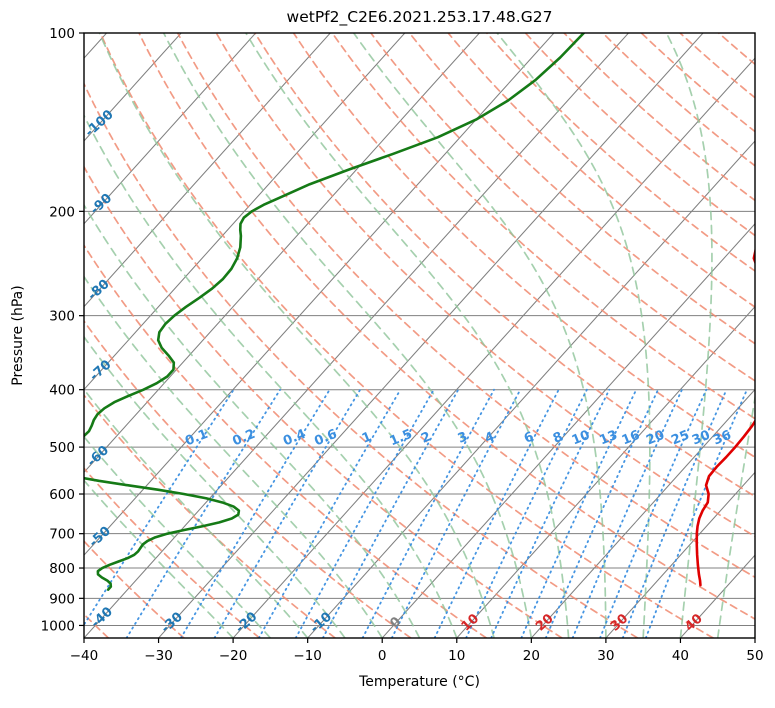 The image size is (775, 708). Describe the element at coordinates (58, 626) in the screenshot. I see `y-tick-label: 1000` at that location.